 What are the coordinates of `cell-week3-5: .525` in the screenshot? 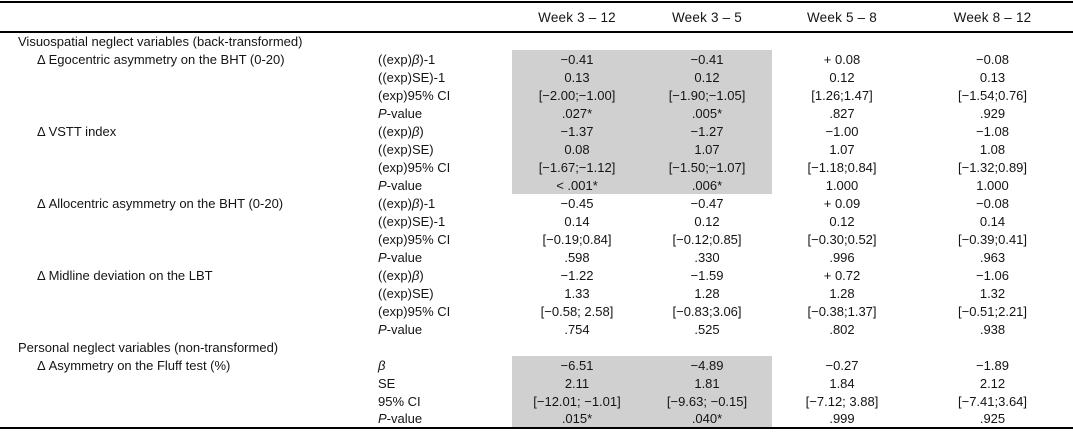 It's located at (707, 329).